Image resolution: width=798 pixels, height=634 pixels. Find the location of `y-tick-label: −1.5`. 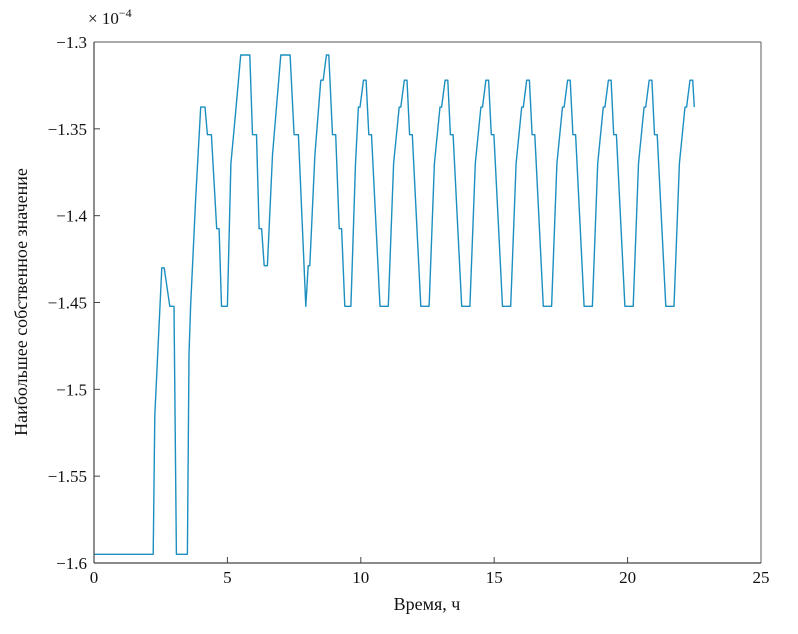

y-tick-label: −1.5 is located at coordinates (71, 389).